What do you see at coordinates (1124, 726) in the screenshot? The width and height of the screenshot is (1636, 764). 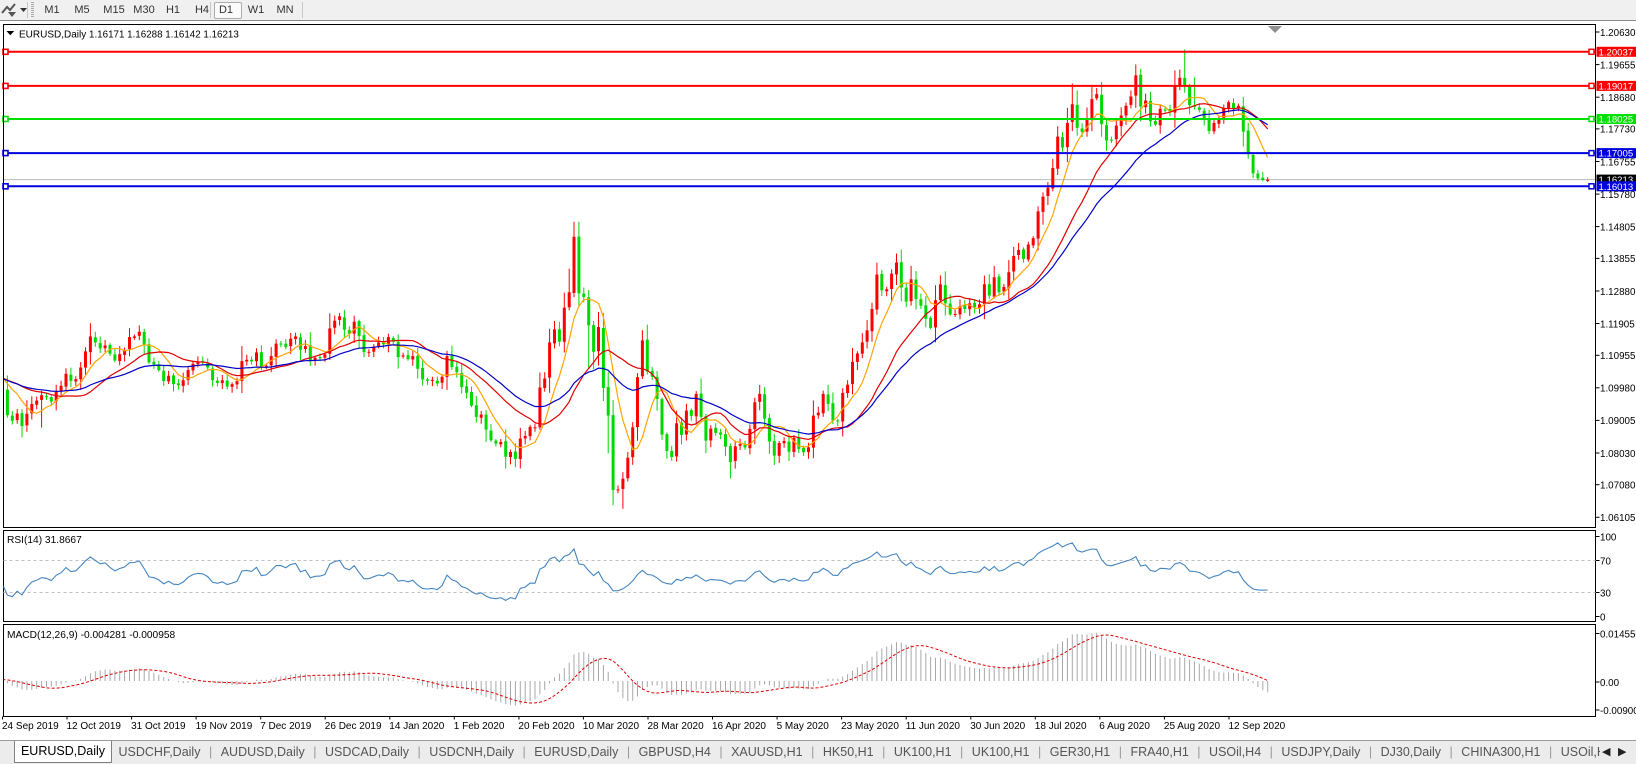 I see `svg-text: 6 Aug 2020` at bounding box center [1124, 726].